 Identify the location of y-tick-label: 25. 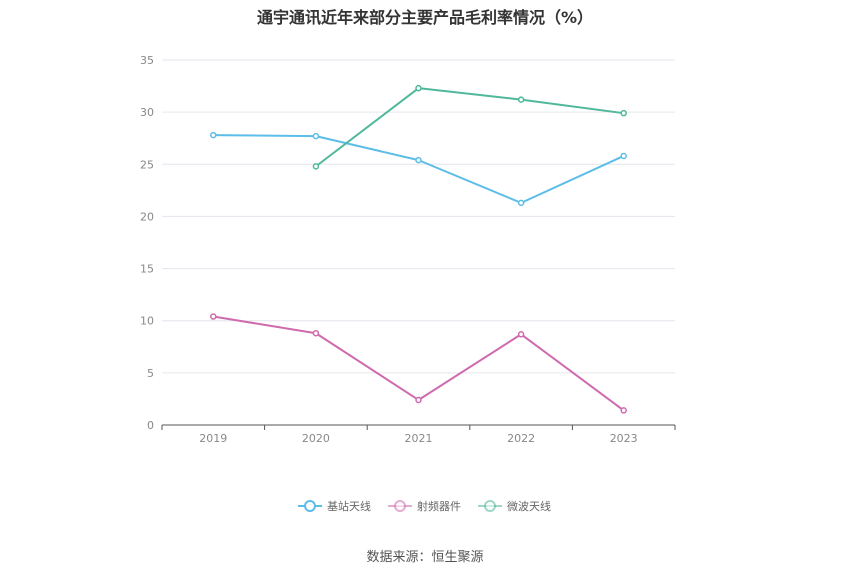
(147, 164).